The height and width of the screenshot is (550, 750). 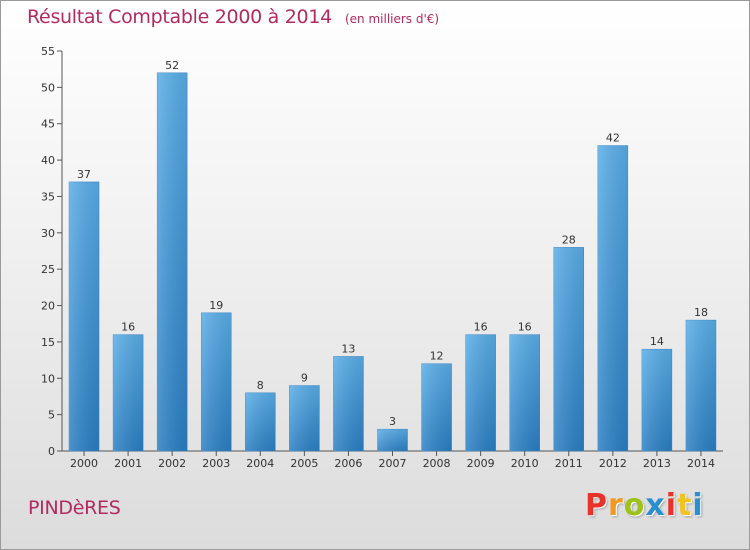 What do you see at coordinates (634, 505) in the screenshot?
I see `logo-letter: o` at bounding box center [634, 505].